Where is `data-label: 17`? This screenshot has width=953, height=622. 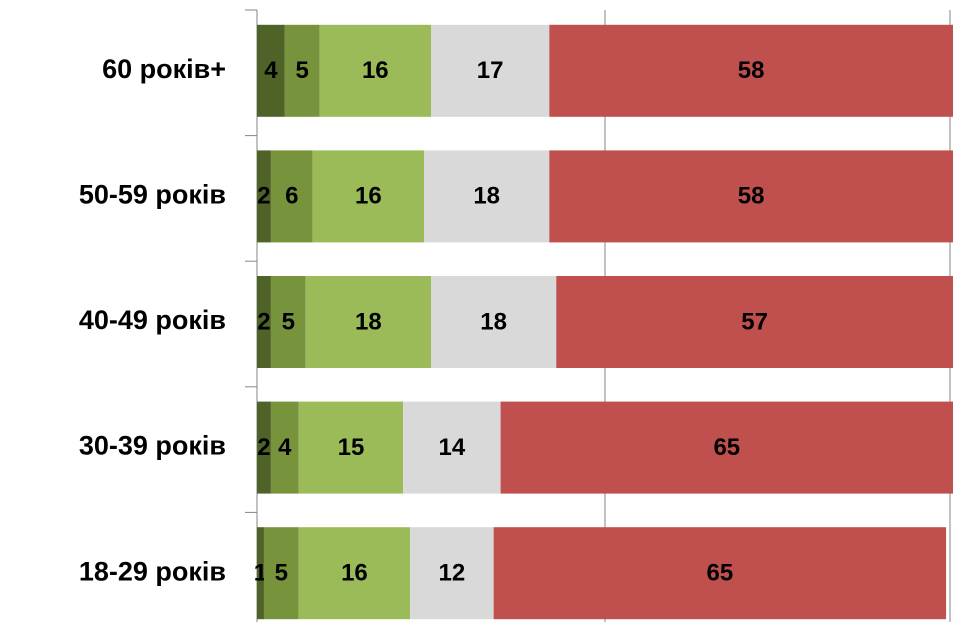 data-label: 17 is located at coordinates (490, 70).